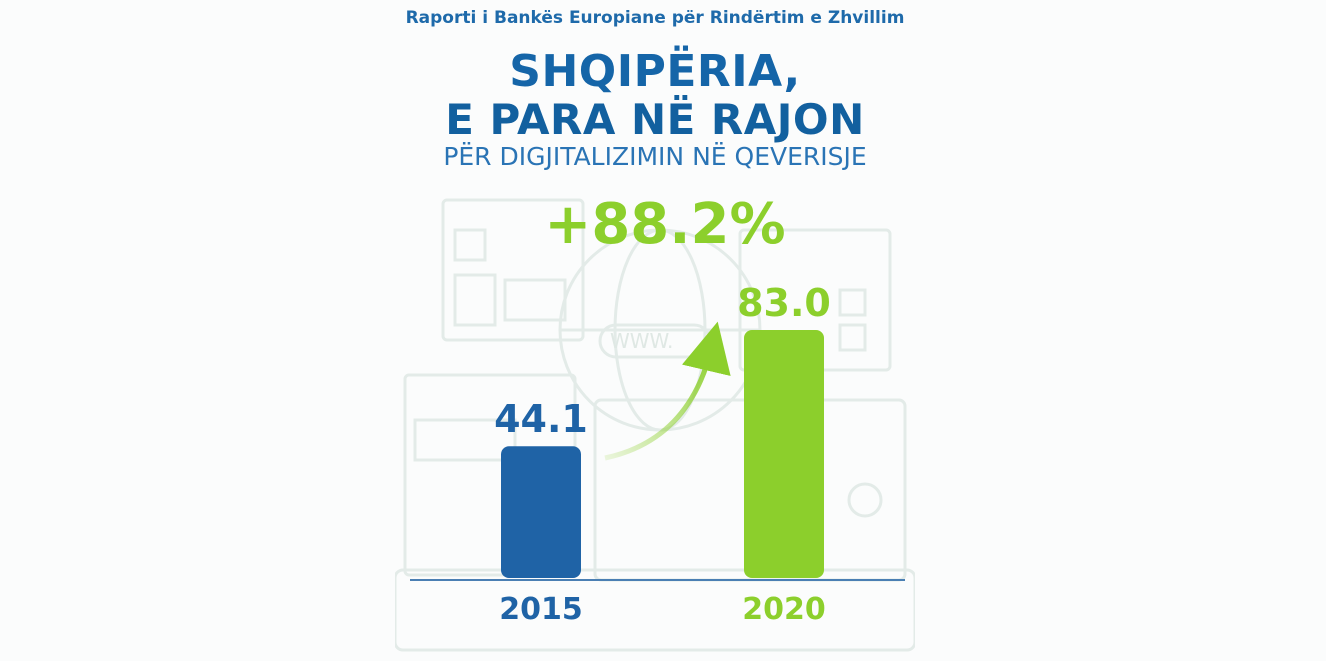 The height and width of the screenshot is (661, 1326). What do you see at coordinates (655, 119) in the screenshot?
I see `title-line-2: E PARA NË RAJON` at bounding box center [655, 119].